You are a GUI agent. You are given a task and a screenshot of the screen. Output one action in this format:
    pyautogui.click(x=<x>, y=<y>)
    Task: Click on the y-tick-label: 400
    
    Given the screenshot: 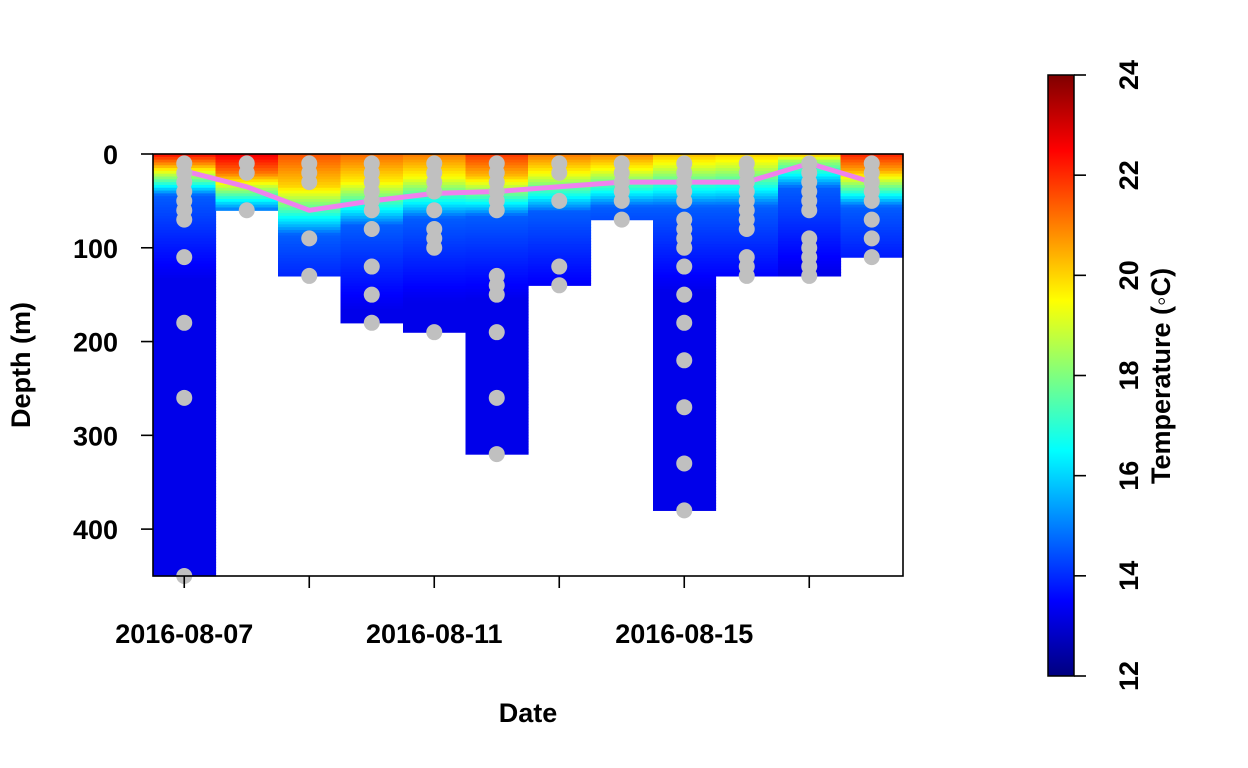 What is the action you would take?
    pyautogui.click(x=95, y=530)
    